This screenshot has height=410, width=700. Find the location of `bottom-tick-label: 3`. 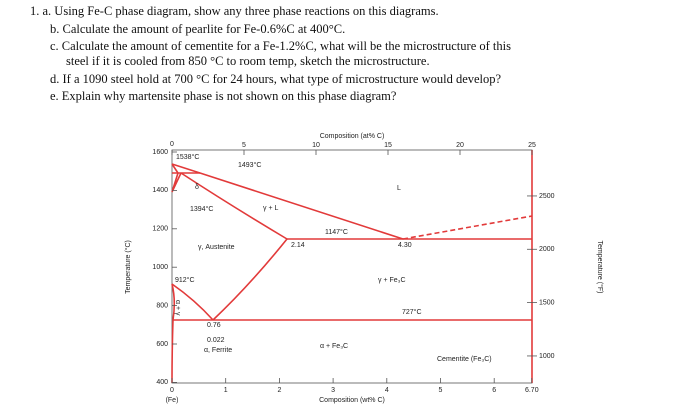

bottom-tick-label: 3 is located at coordinates (333, 390).